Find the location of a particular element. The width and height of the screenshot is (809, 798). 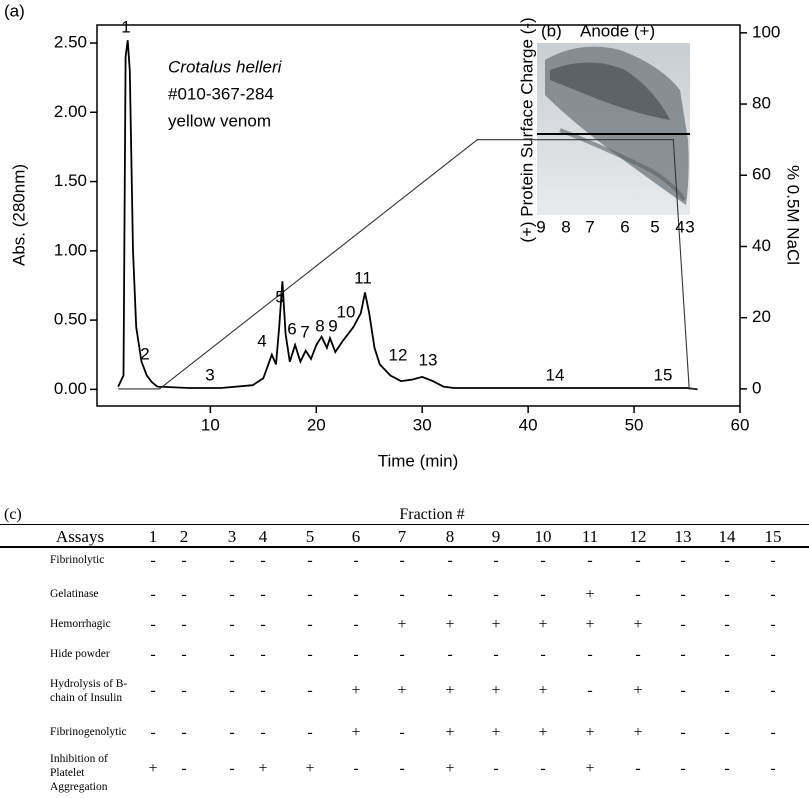

y-tick-label: 1.50 is located at coordinates (70, 180).